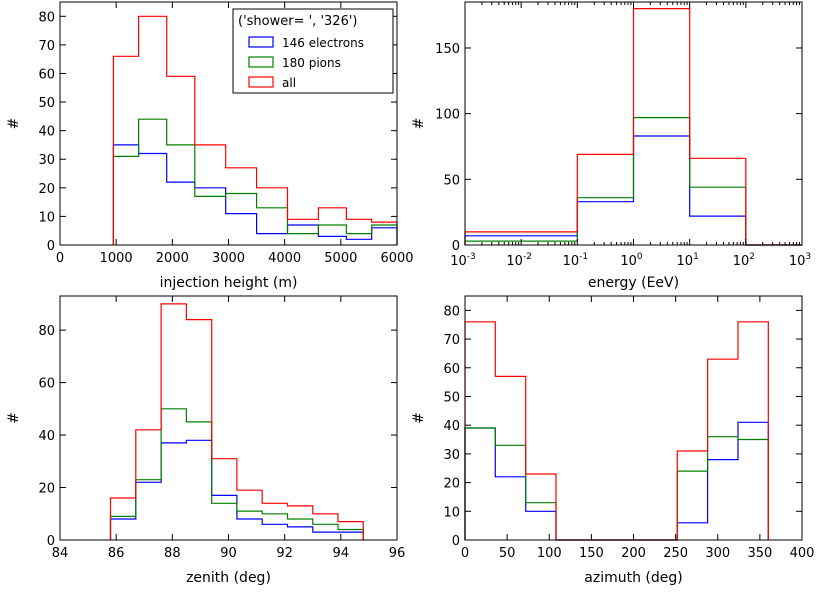  I want to click on x-tick-label: 150, so click(591, 553).